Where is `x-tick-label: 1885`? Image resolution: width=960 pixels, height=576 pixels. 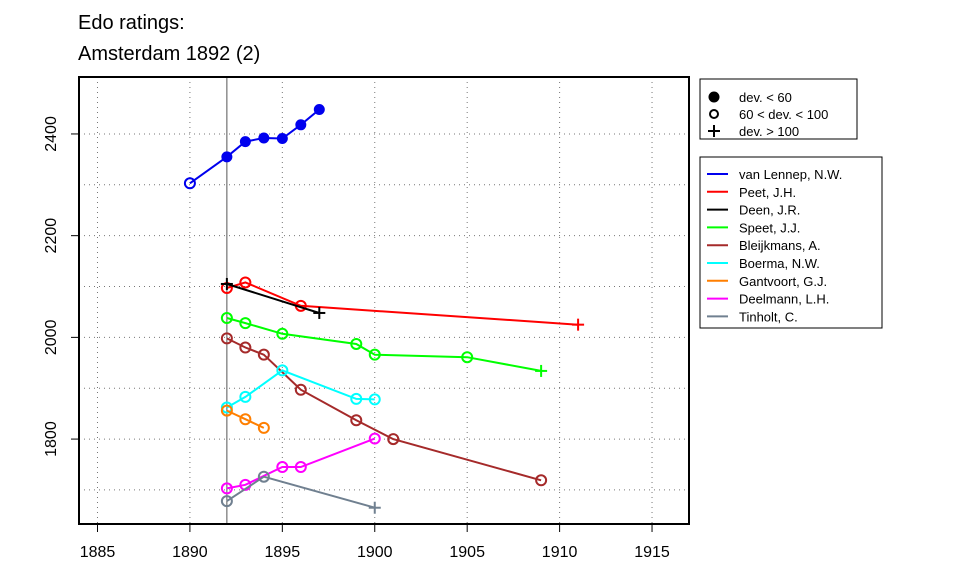 x-tick-label: 1885 is located at coordinates (98, 552).